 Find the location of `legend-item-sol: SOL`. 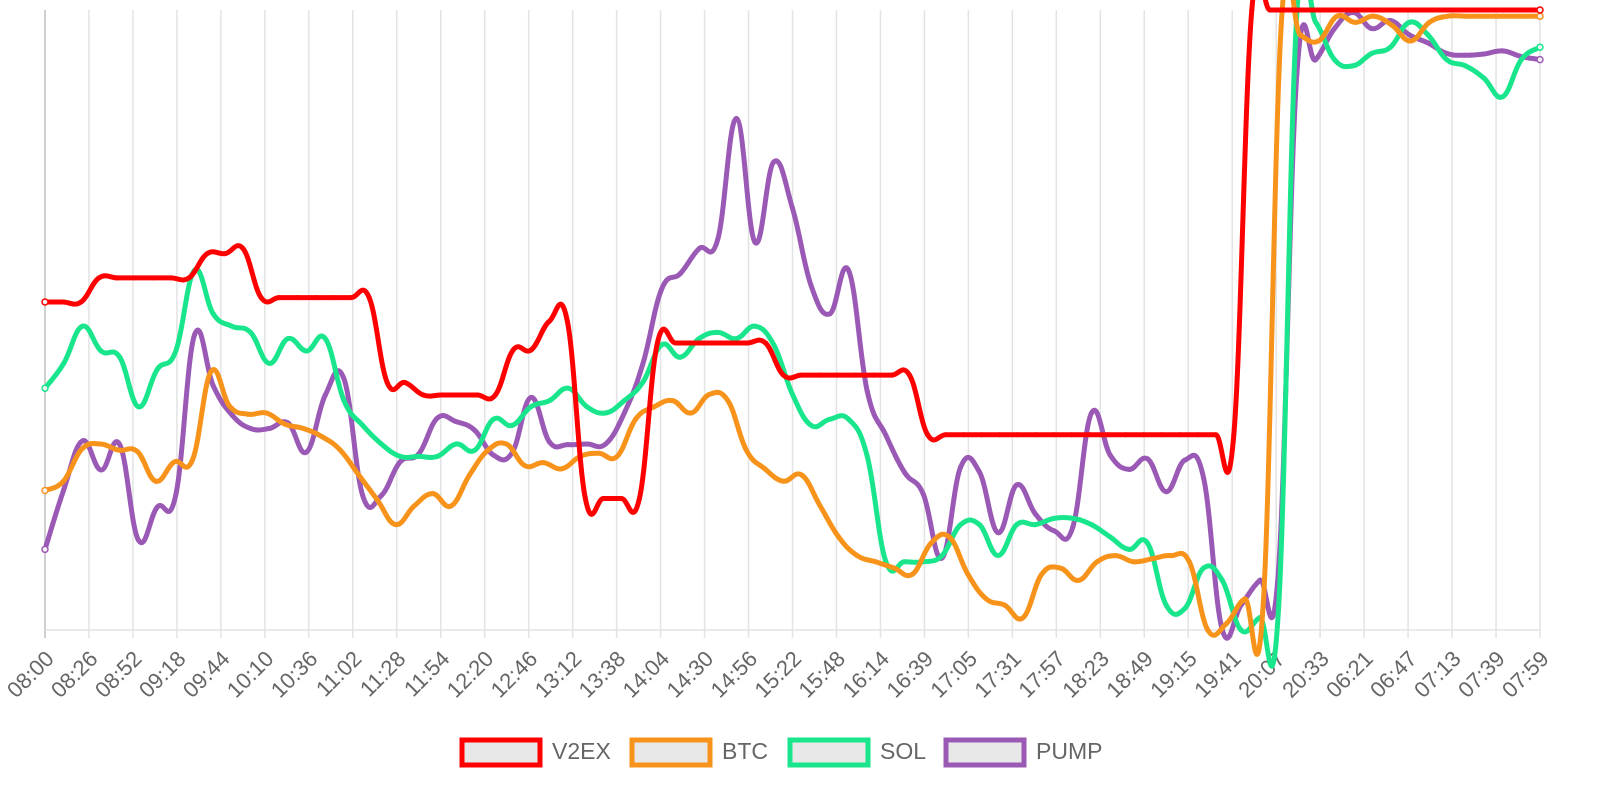

legend-item-sol: SOL is located at coordinates (856, 752).